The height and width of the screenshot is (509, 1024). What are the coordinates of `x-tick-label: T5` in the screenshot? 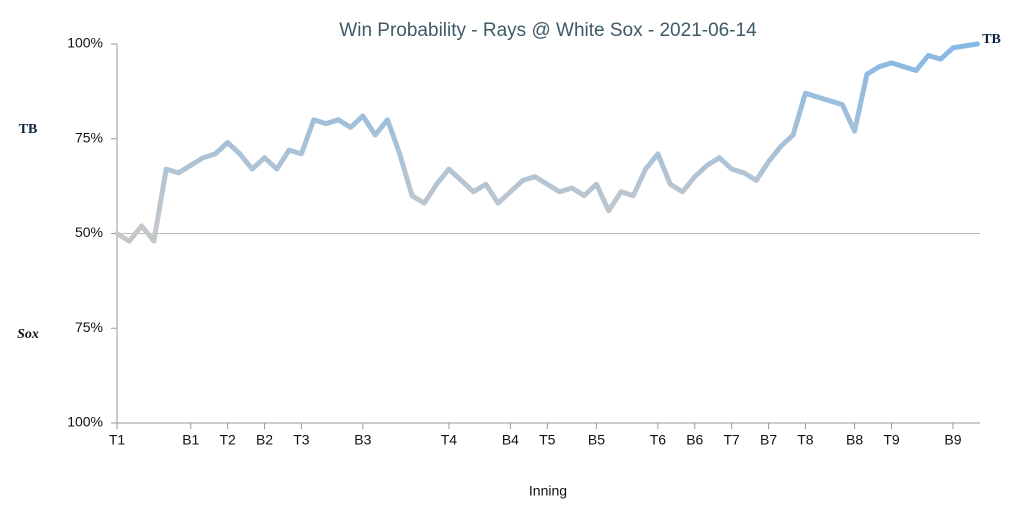 It's located at (547, 440).